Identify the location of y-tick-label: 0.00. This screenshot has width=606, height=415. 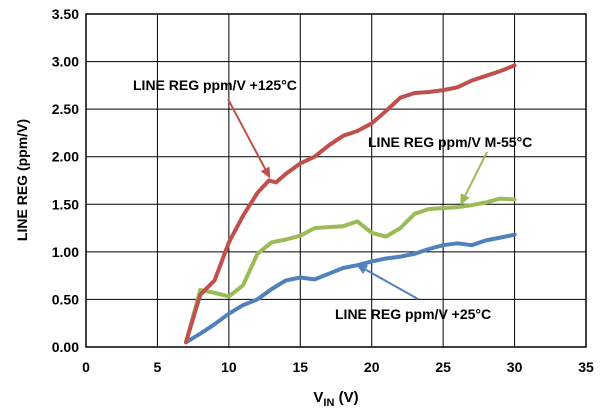
(65, 347).